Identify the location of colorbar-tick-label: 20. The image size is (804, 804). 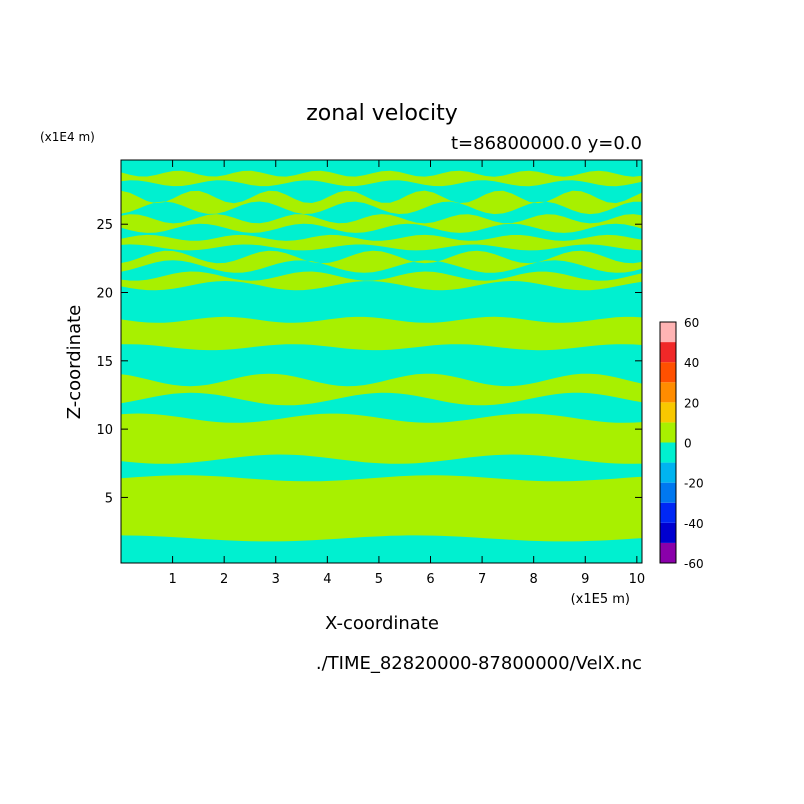
(691, 403).